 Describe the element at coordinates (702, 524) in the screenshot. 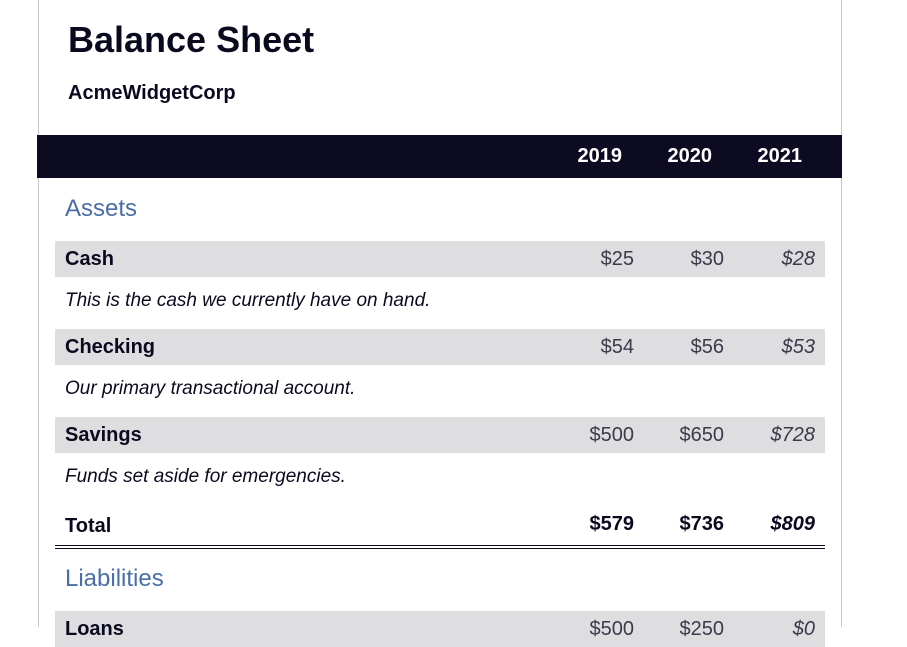

I see `total-2020-value: $736` at that location.